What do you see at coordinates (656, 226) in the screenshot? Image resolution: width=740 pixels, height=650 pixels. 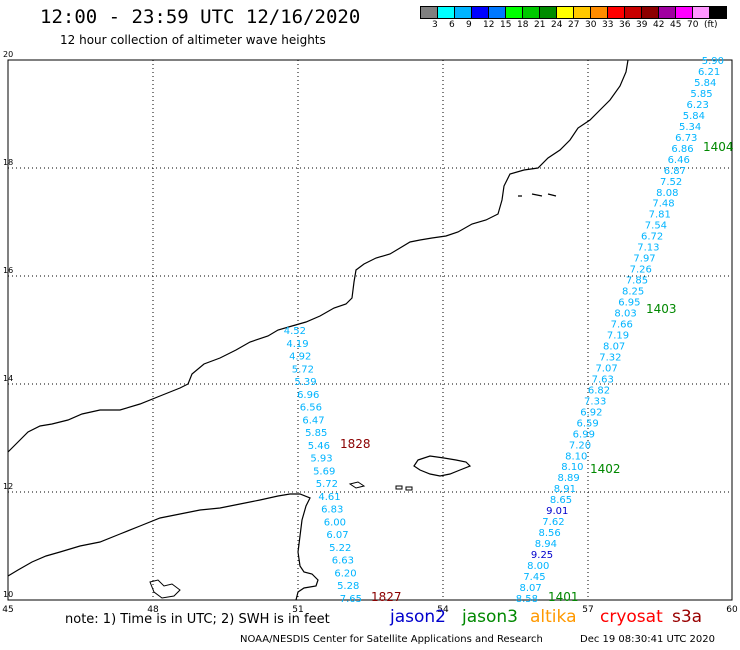 I see `swh-value: 7.54` at bounding box center [656, 226].